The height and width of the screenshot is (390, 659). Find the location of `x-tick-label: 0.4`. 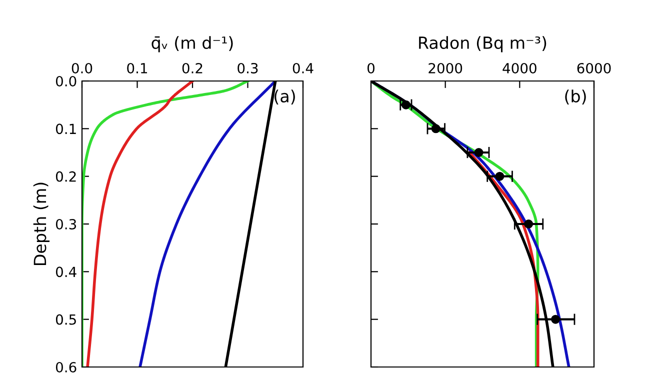

x-tick-label: 0.4 is located at coordinates (303, 68).